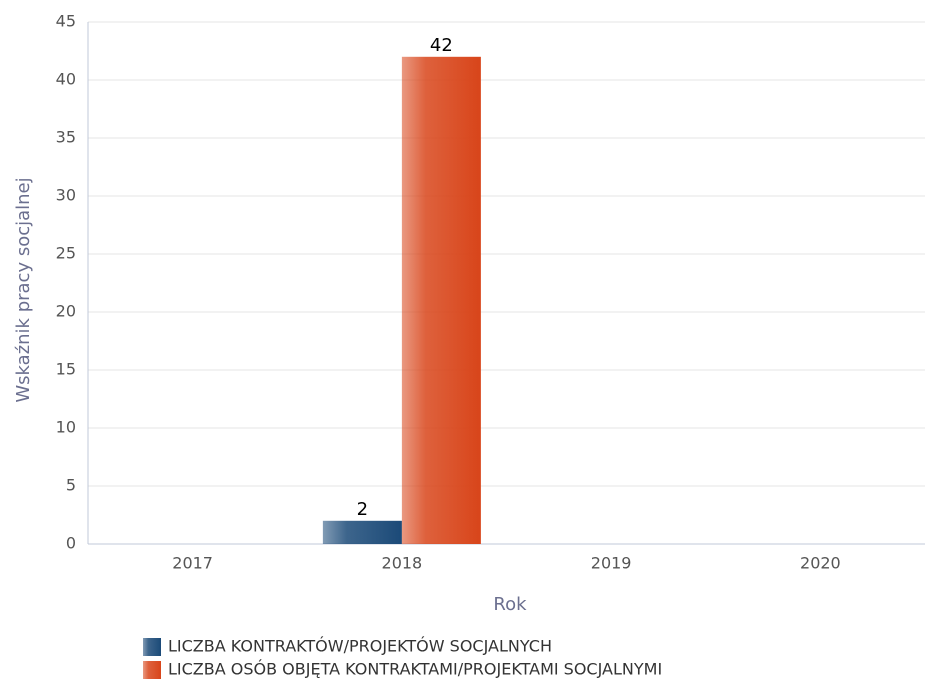  I want to click on x-tick-label: 2017, so click(192, 563).